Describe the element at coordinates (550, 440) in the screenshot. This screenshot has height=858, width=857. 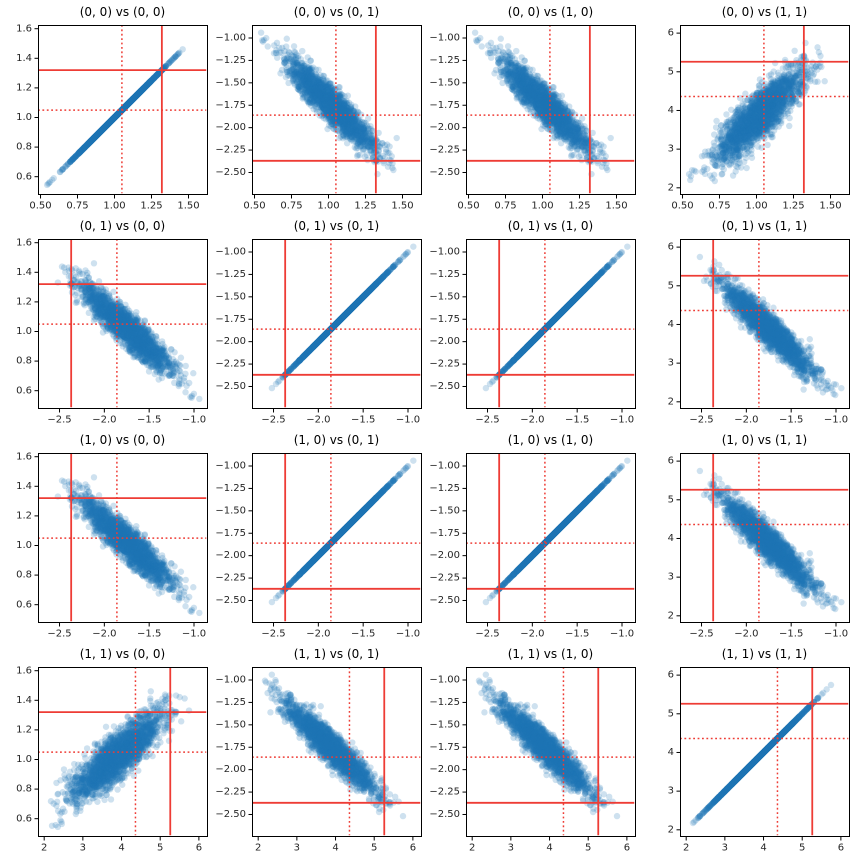
I see `subplot-title: (1, 0) vs (1, 0)` at that location.